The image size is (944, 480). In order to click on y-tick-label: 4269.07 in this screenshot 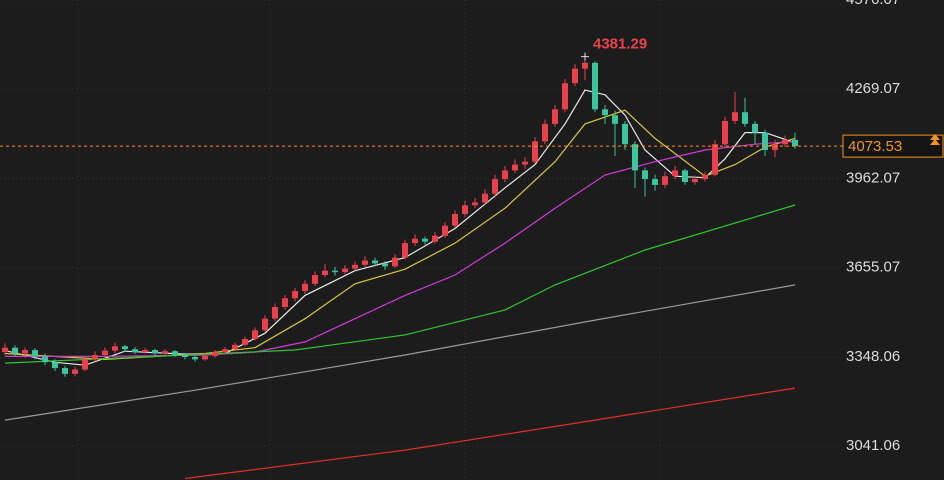, I will do `click(873, 88)`.